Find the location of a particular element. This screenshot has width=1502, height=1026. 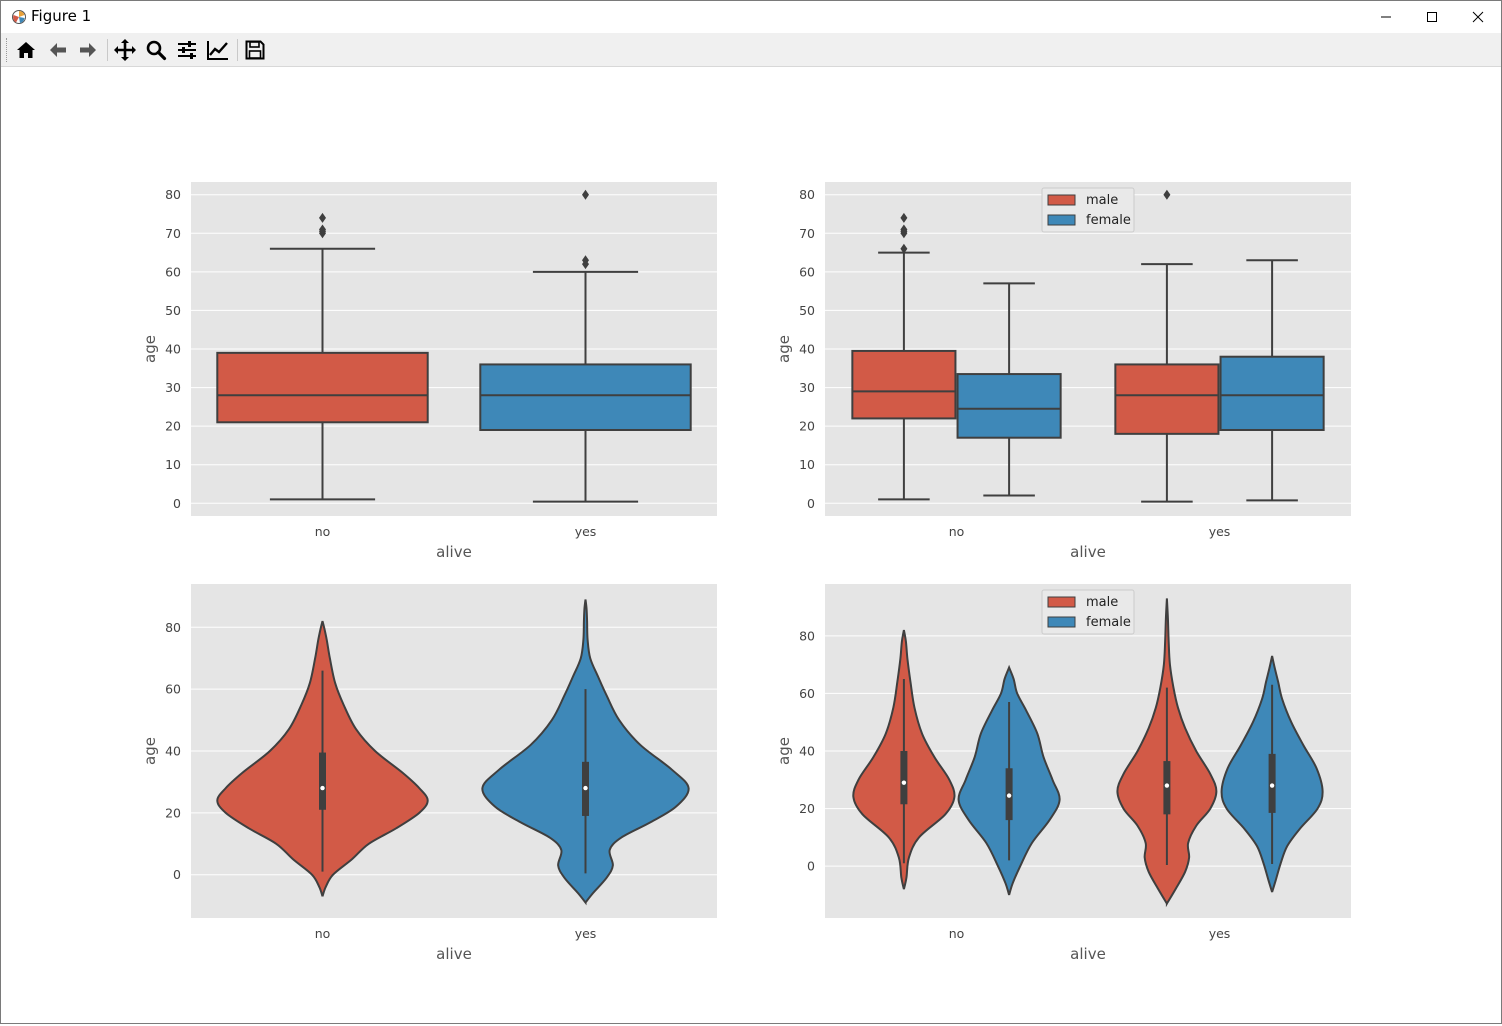

minimize-button is located at coordinates (1386, 17).